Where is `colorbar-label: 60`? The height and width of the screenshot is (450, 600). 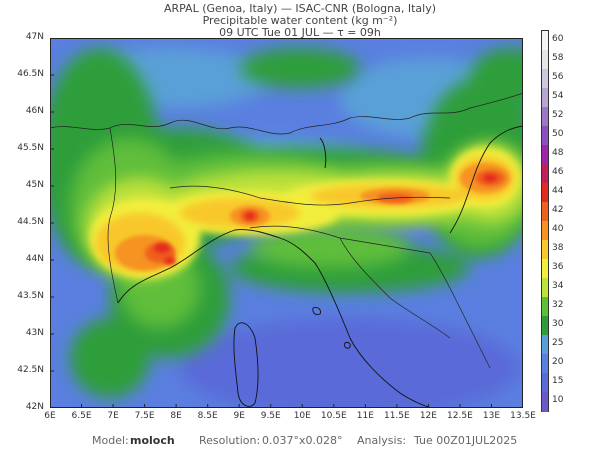
colorbar-label: 60 is located at coordinates (558, 38).